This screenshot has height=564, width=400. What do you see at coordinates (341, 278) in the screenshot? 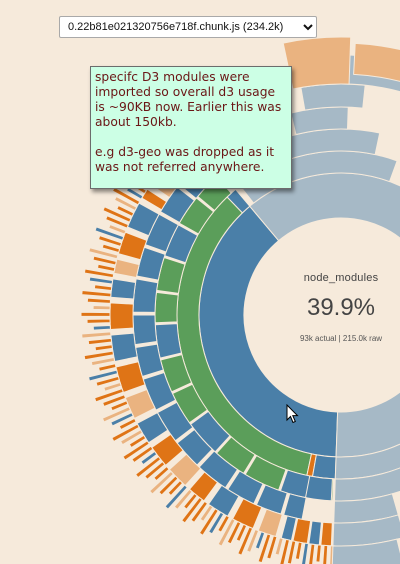
I see `center-module-name: node_modules` at bounding box center [341, 278].